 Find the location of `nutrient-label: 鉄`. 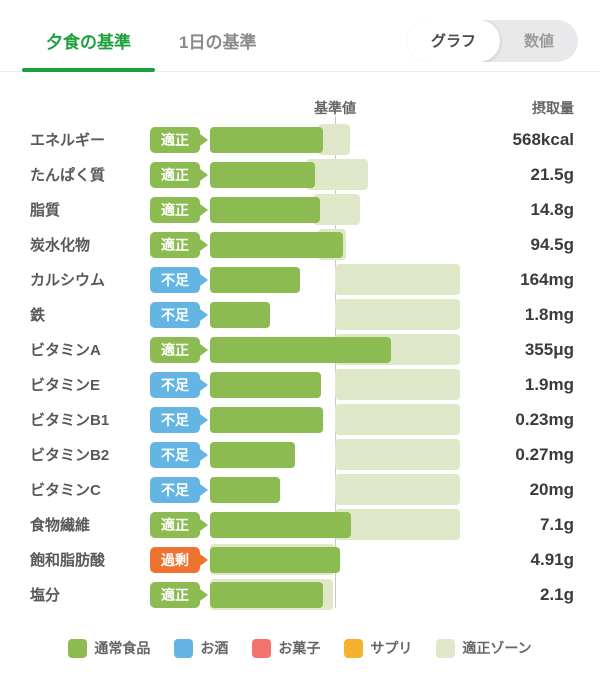

nutrient-label: 鉄 is located at coordinates (38, 315).